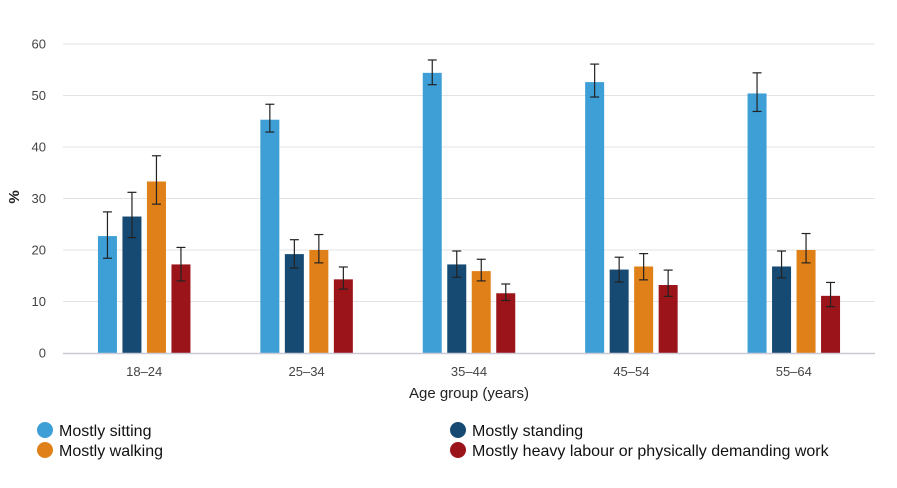  I want to click on legend-item: Mostly standing, so click(516, 431).